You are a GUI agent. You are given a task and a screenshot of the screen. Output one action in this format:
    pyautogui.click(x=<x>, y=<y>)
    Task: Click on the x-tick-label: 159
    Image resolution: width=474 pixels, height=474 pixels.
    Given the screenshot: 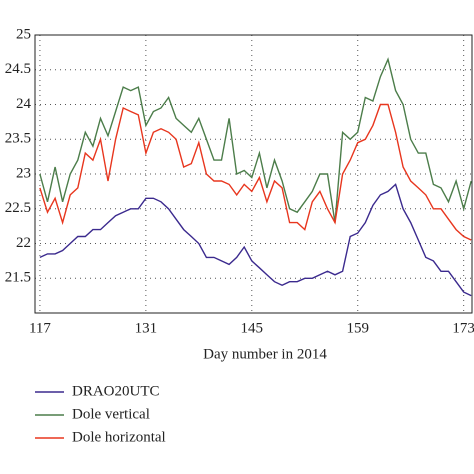 What is the action you would take?
    pyautogui.click(x=357, y=328)
    